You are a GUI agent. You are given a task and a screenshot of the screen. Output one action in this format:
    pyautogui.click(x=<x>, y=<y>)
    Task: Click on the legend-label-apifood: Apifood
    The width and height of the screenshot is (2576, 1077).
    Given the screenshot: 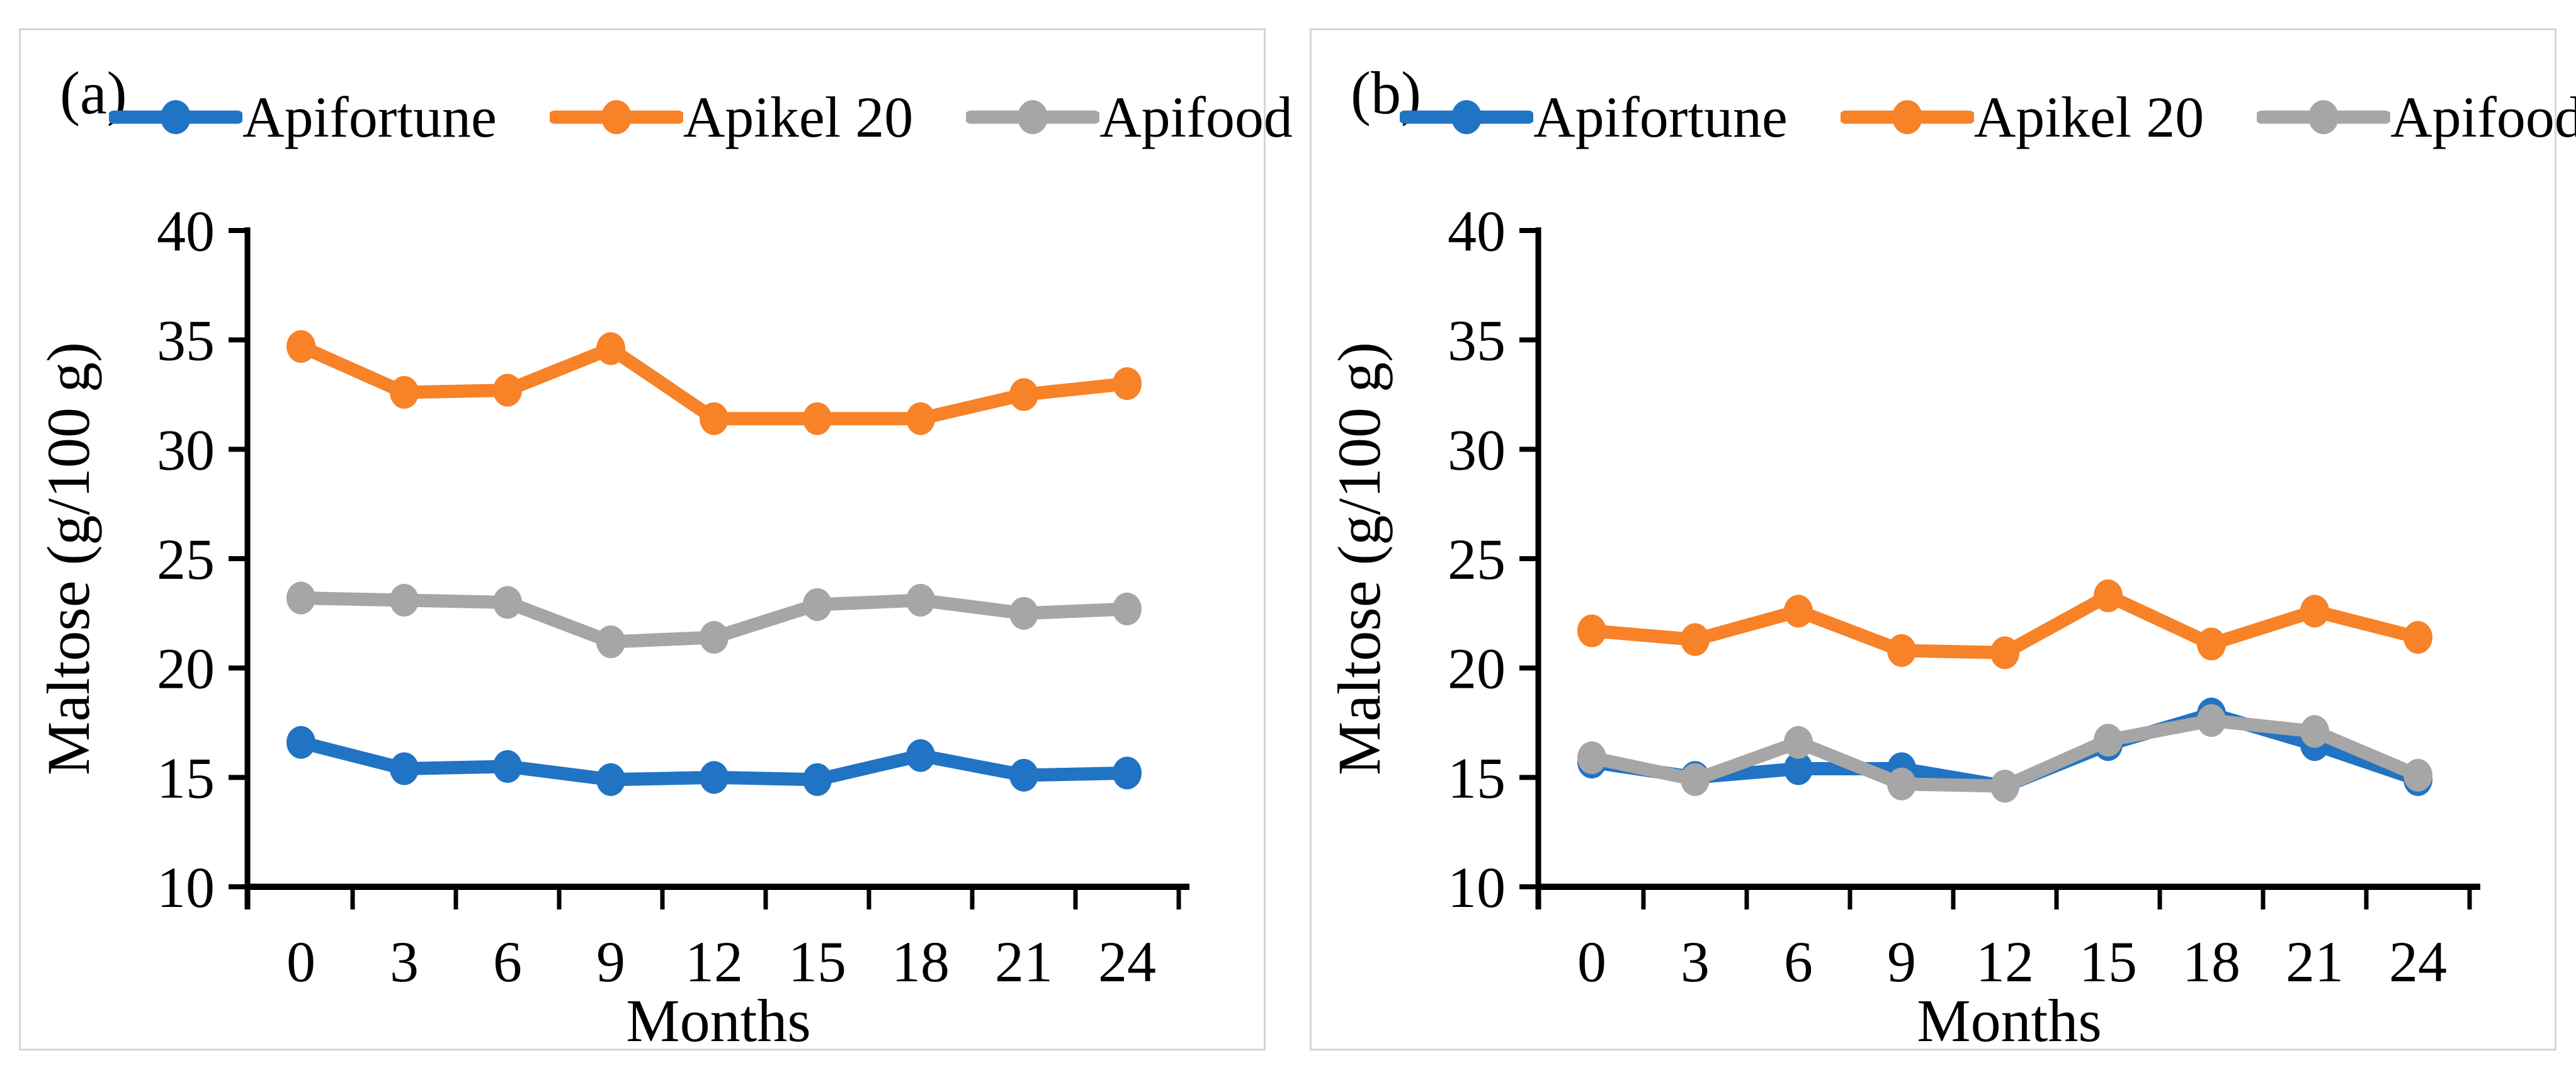 What is the action you would take?
    pyautogui.click(x=1196, y=117)
    